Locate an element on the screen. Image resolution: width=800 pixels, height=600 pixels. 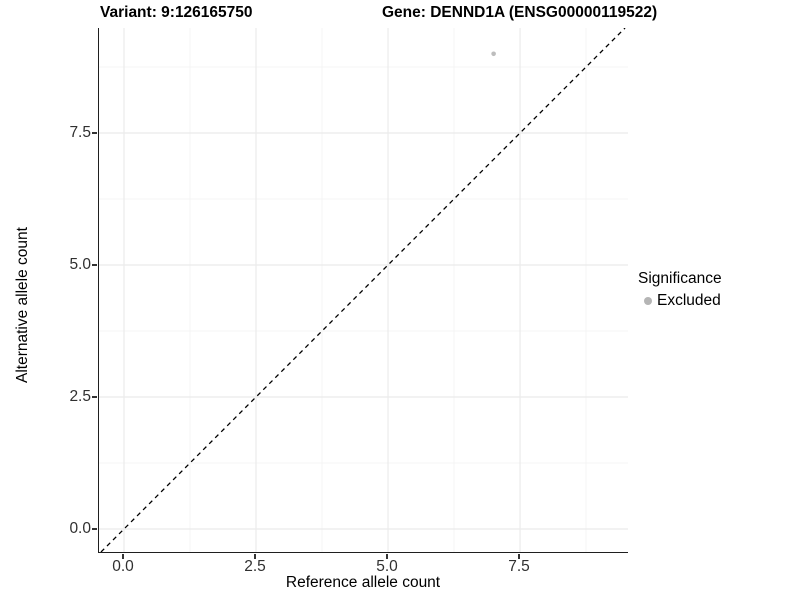
legend-item-label: Excluded is located at coordinates (689, 300).